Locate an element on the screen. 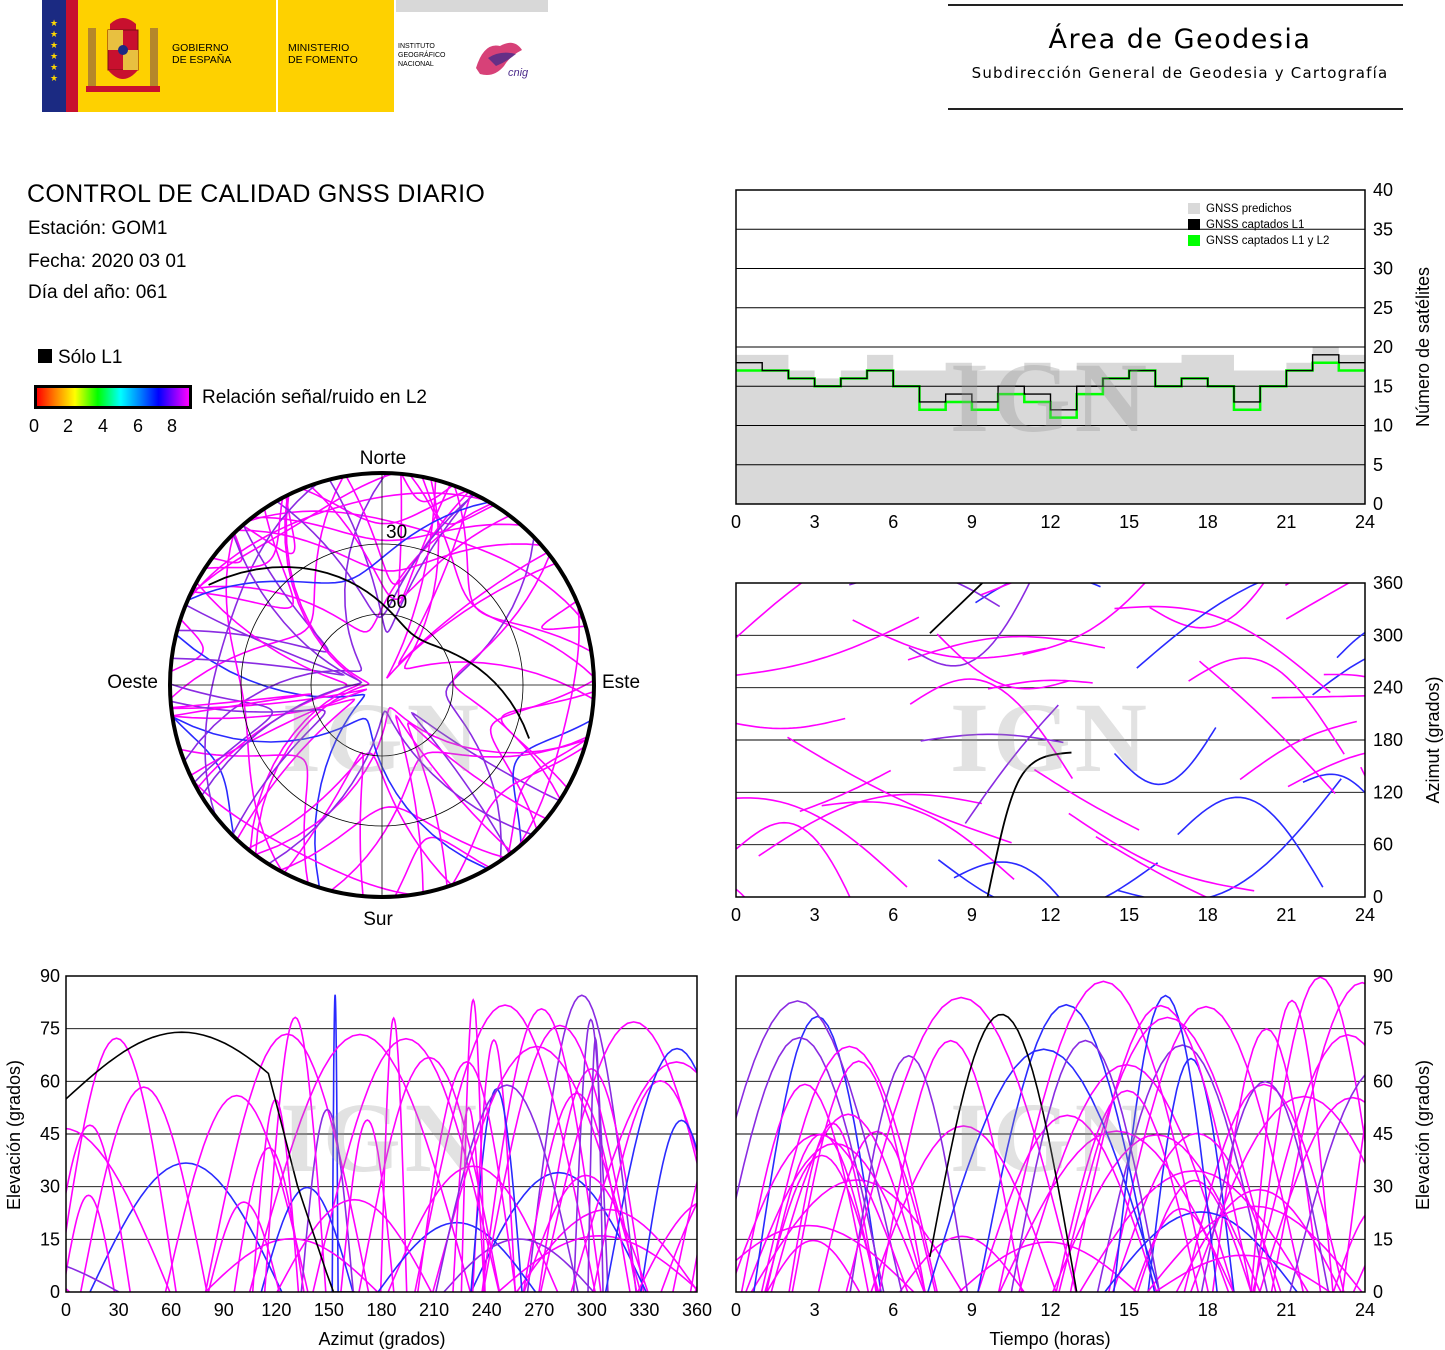 The width and height of the screenshot is (1445, 1350). legend-label-l1l2: GNSS captados L1 y L2 is located at coordinates (1267, 241).